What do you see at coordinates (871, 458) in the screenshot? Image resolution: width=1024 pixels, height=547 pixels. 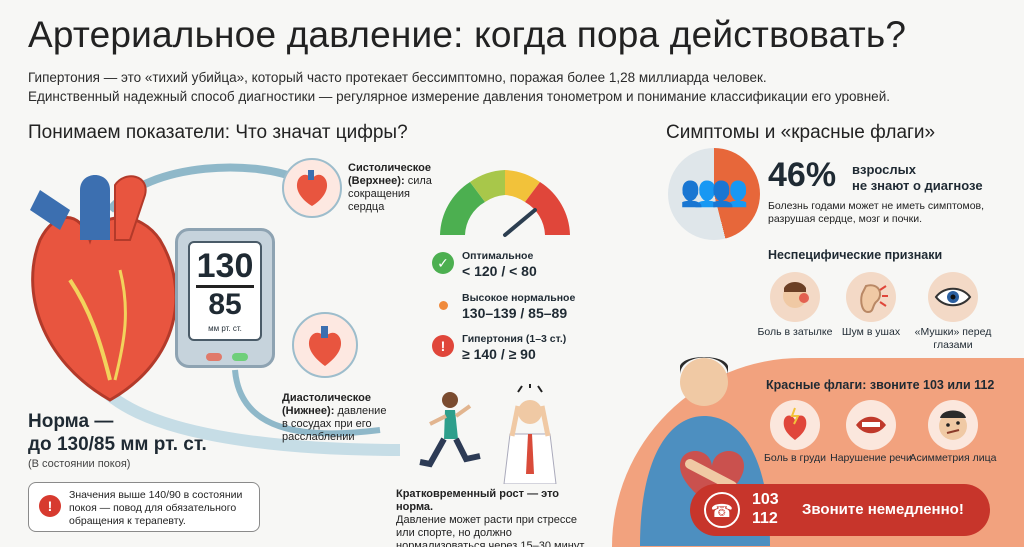 I see `red-flag-label: Нарушение речи` at bounding box center [871, 458].